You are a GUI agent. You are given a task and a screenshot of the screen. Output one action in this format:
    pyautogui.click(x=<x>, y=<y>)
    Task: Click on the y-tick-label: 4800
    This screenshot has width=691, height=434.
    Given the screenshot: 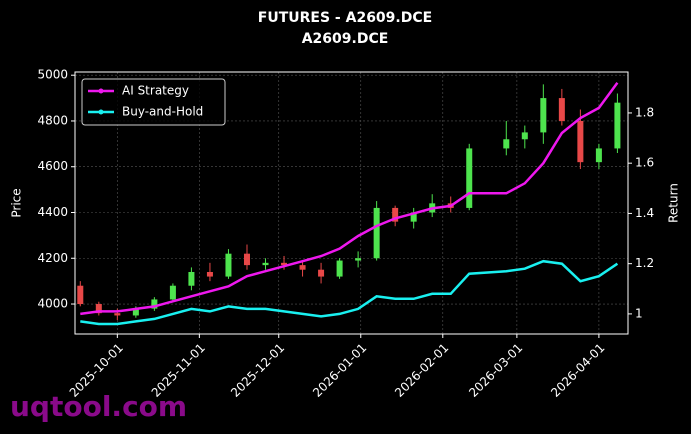 What is the action you would take?
    pyautogui.click(x=52, y=120)
    